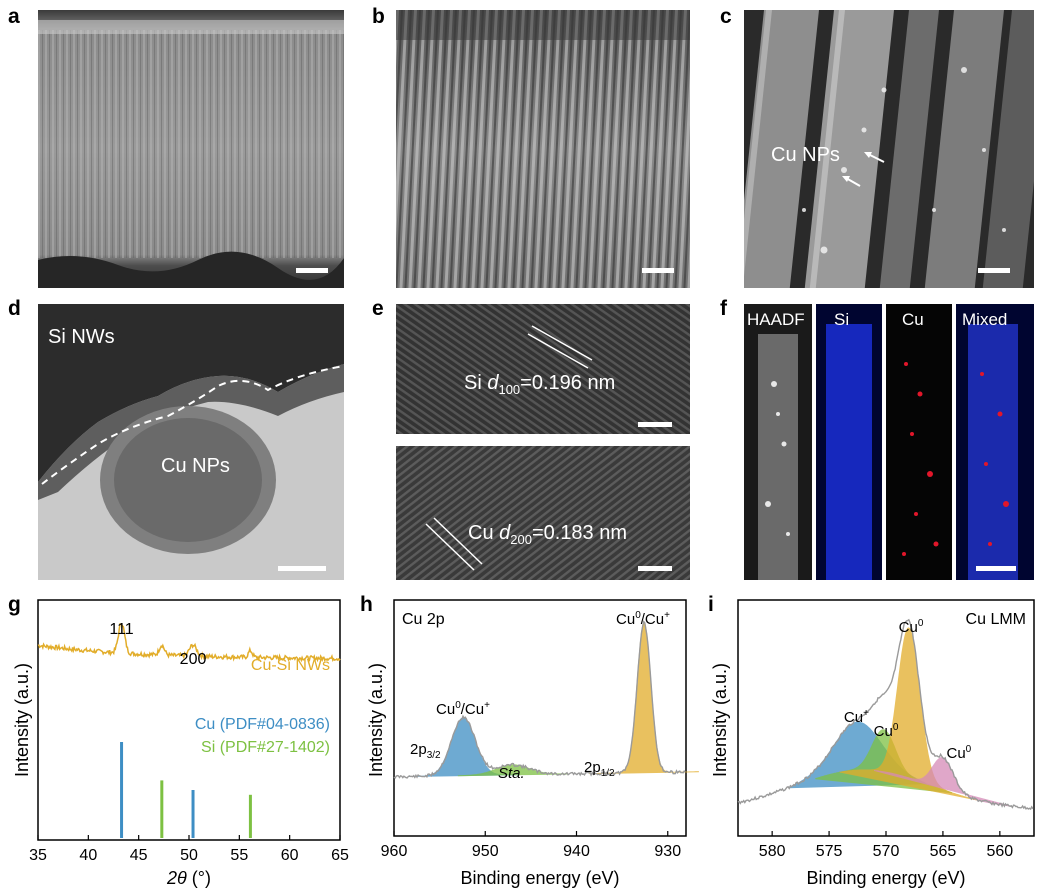  Describe the element at coordinates (772, 851) in the screenshot. I see `xps-i-x-tick-label: 580` at that location.